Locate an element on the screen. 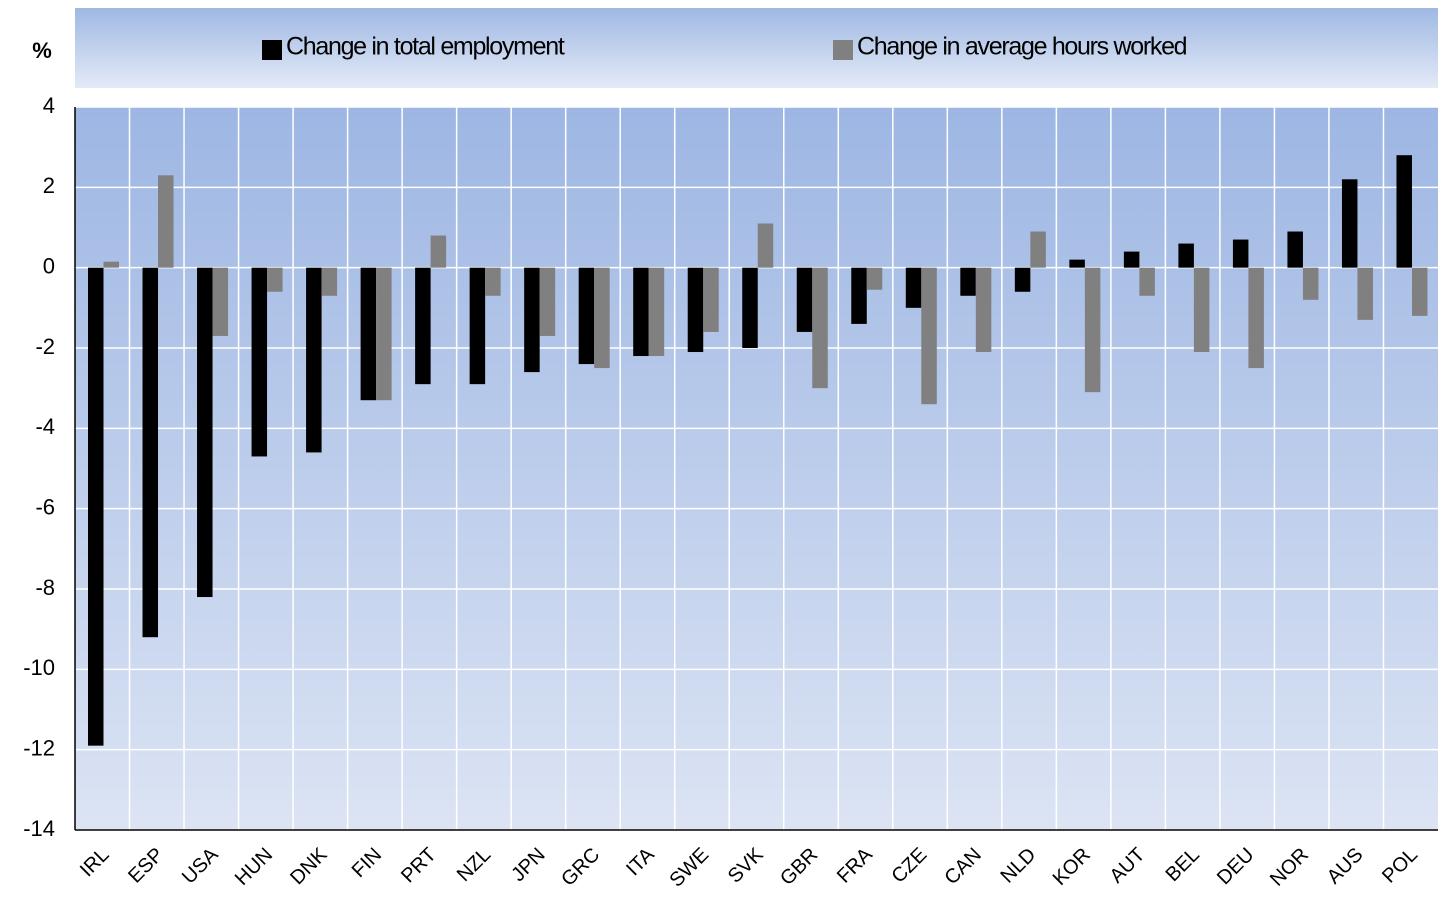 This screenshot has height=902, width=1438. legend-label: Change in average hours worked is located at coordinates (1022, 47).